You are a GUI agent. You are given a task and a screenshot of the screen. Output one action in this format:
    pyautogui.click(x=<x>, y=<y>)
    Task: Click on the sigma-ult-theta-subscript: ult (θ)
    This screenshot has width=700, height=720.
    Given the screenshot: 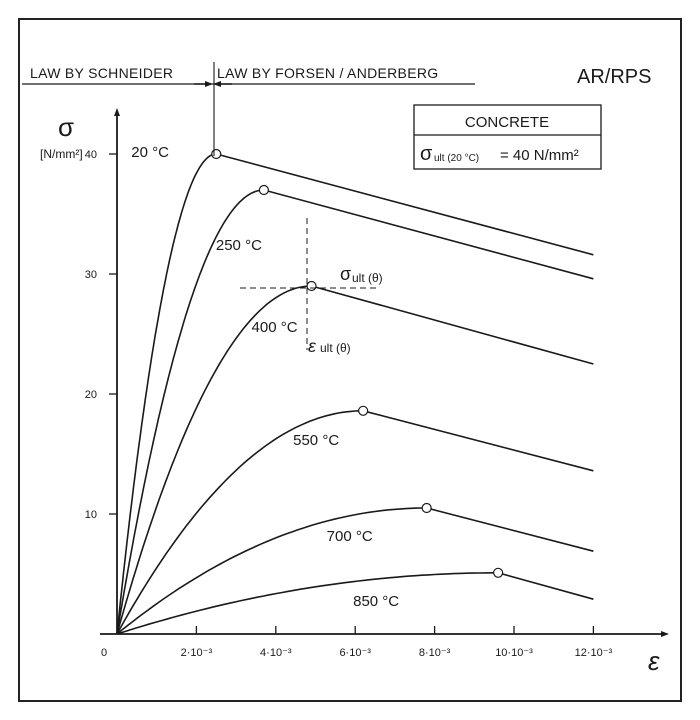 What is the action you would take?
    pyautogui.click(x=367, y=278)
    